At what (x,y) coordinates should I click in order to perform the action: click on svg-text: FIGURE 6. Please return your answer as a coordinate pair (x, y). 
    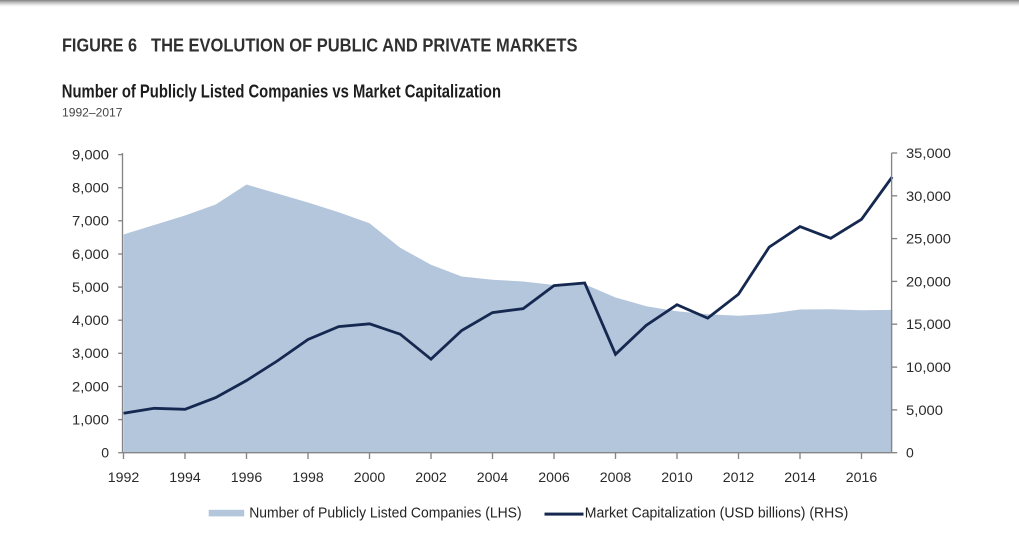
    Looking at the image, I should click on (99, 45).